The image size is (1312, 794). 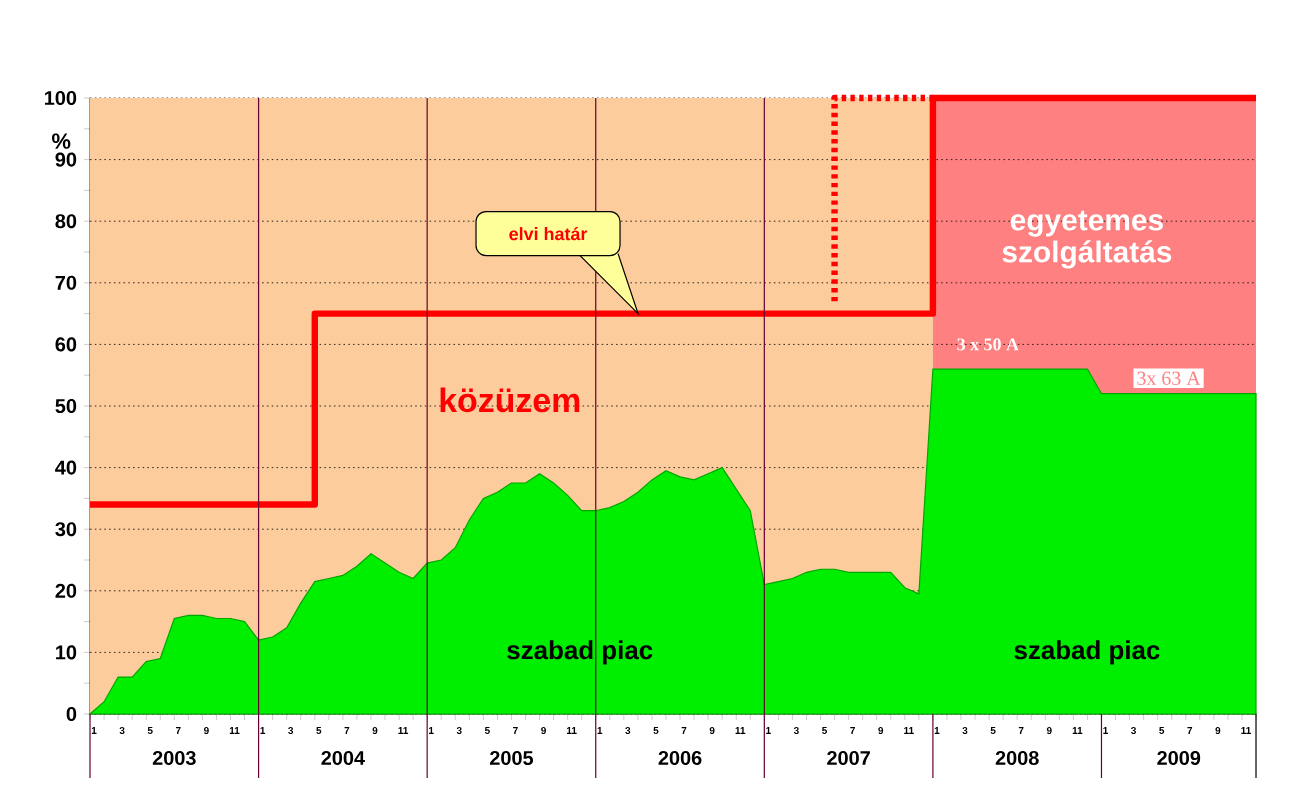 I want to click on text: 2008, so click(x=1017, y=758).